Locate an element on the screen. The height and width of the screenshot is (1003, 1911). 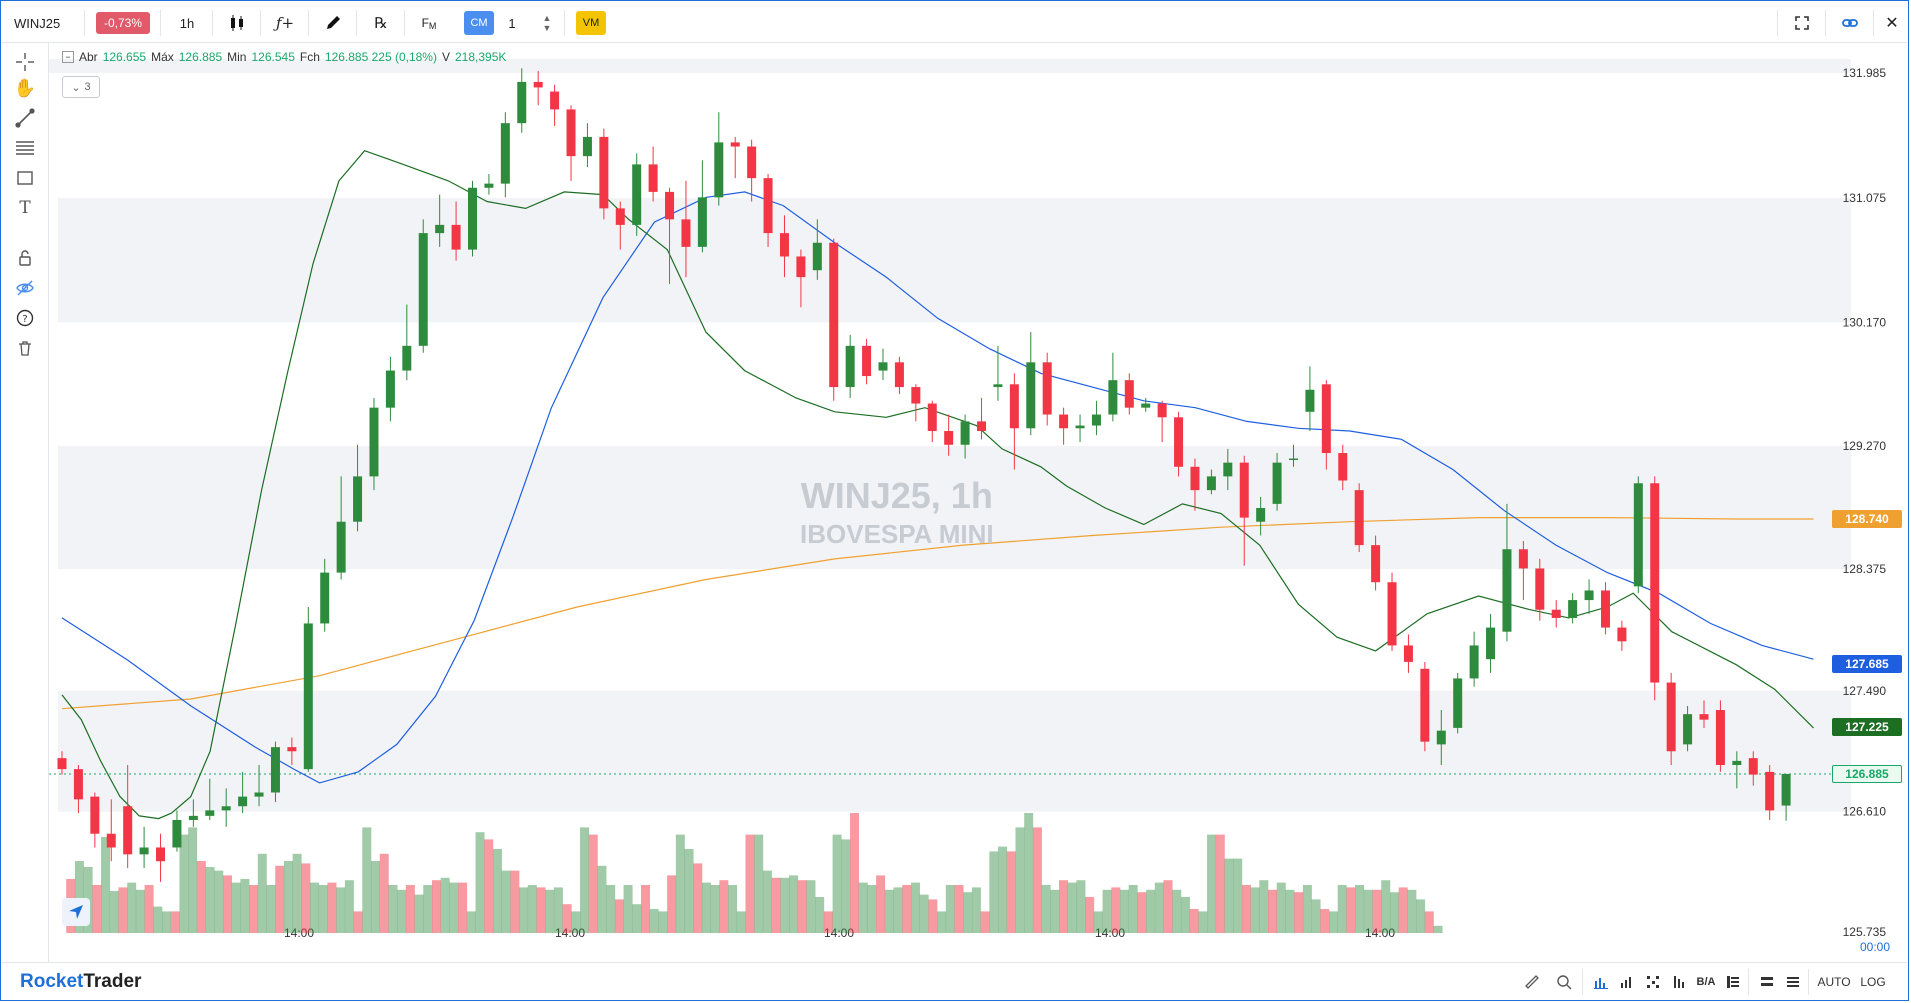
sma200-price-label: 128.740 is located at coordinates (1867, 518).